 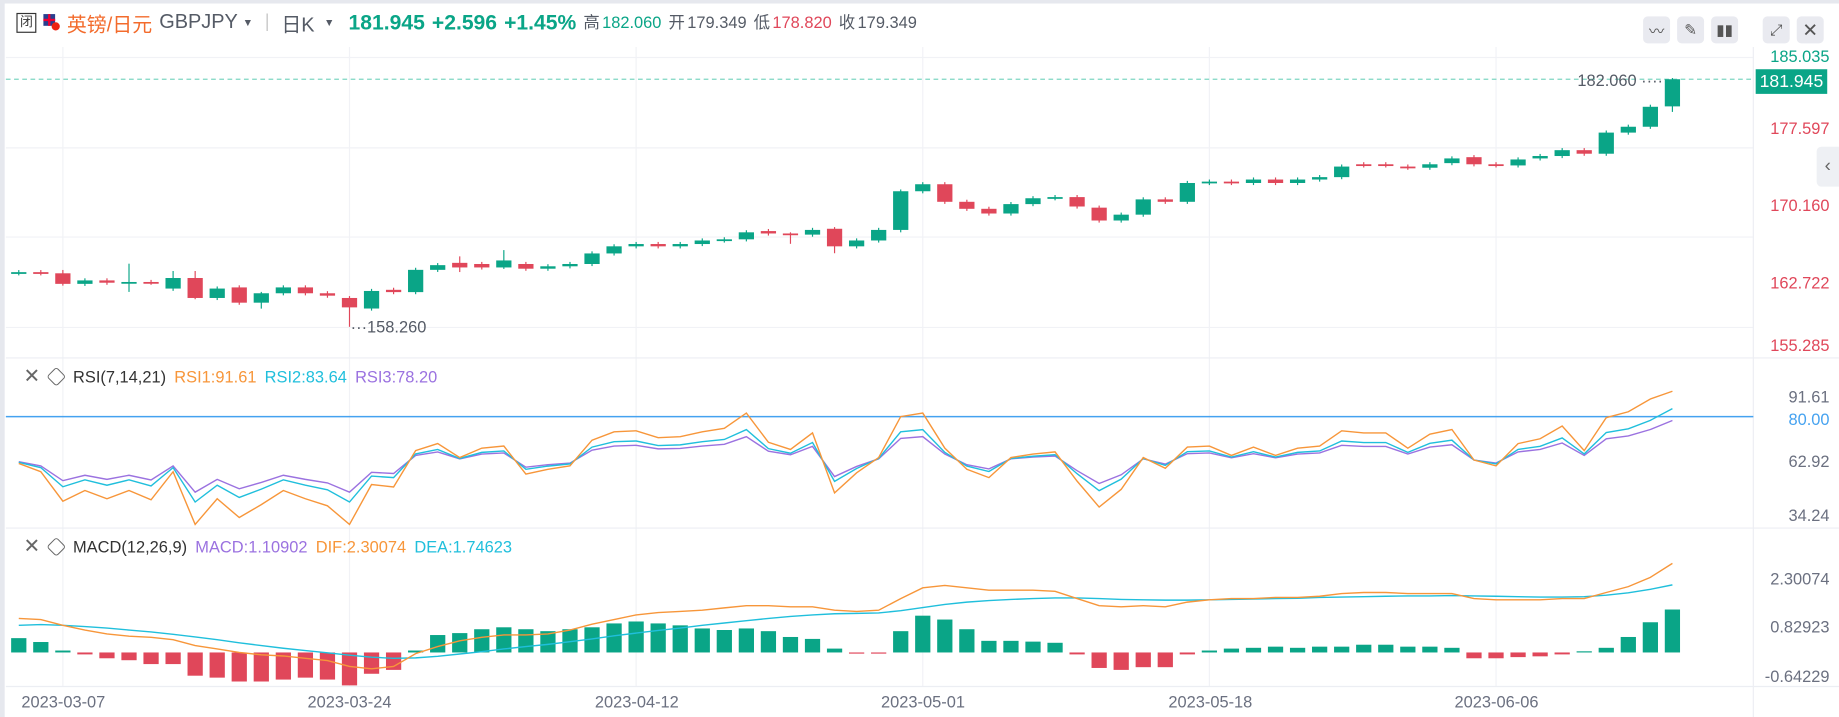 What do you see at coordinates (1800, 56) in the screenshot?
I see `price-axis-label: 185.035` at bounding box center [1800, 56].